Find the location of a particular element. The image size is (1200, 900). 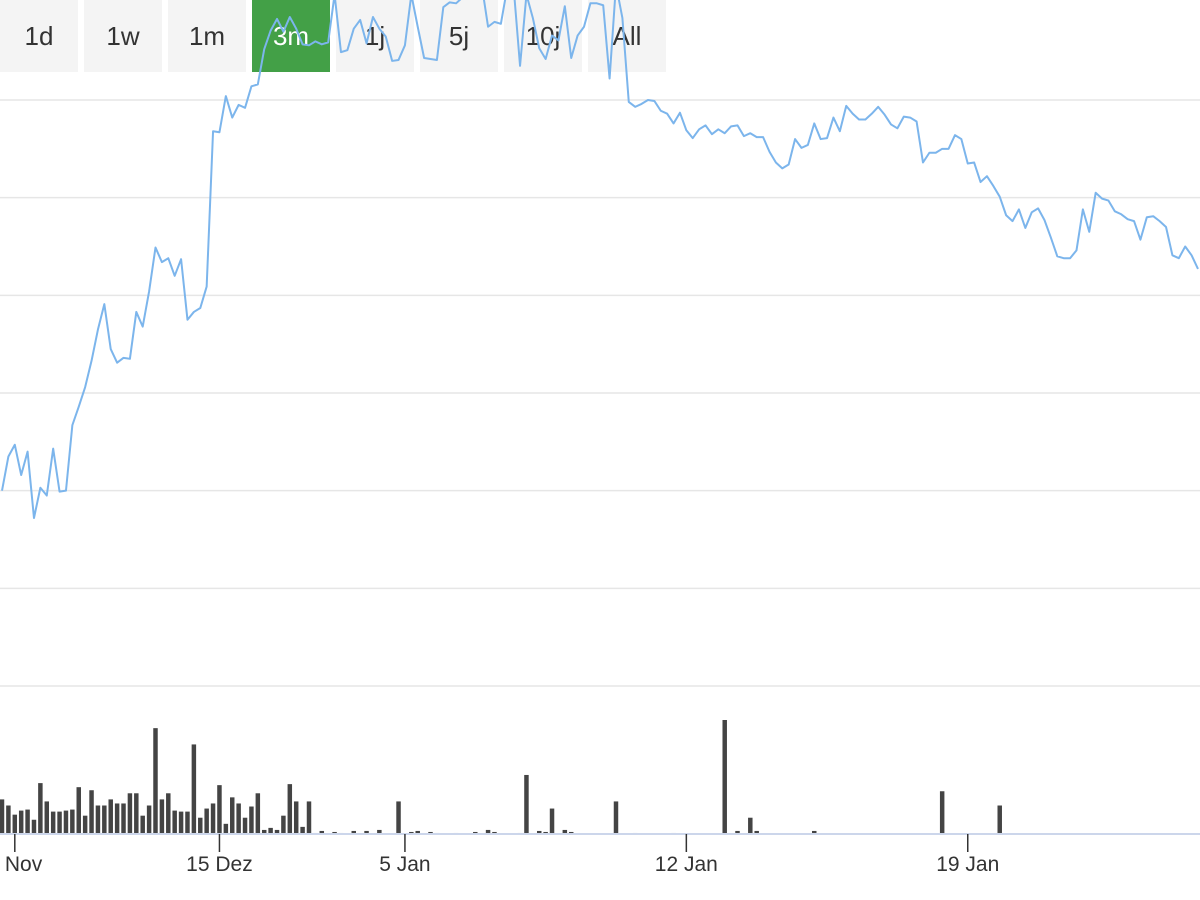

x-tick-label: 12 Jan is located at coordinates (686, 864).